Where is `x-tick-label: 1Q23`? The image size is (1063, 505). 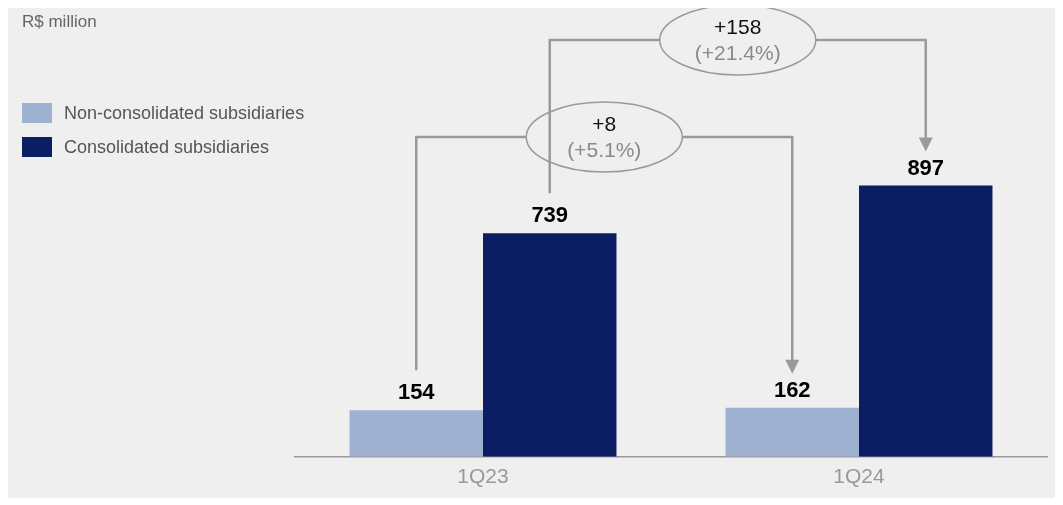 x-tick-label: 1Q23 is located at coordinates (483, 476).